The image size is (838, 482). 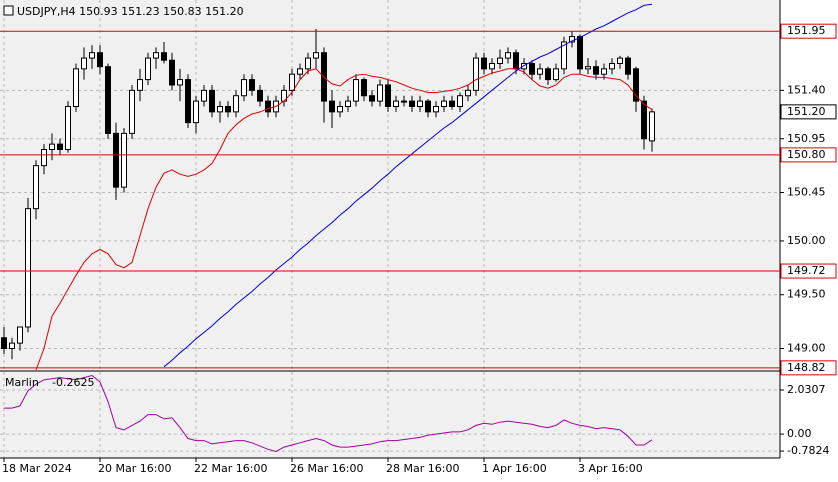 I want to click on x-tick-label: 28 Mar 16:00, so click(x=422, y=468).